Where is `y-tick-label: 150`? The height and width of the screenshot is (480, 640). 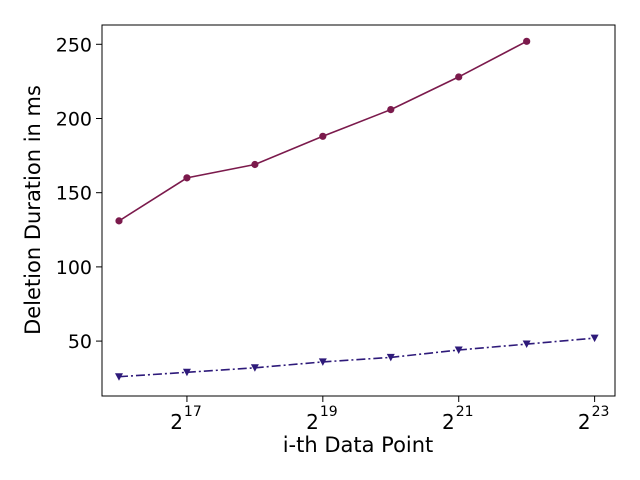 y-tick-label: 150 is located at coordinates (74, 194).